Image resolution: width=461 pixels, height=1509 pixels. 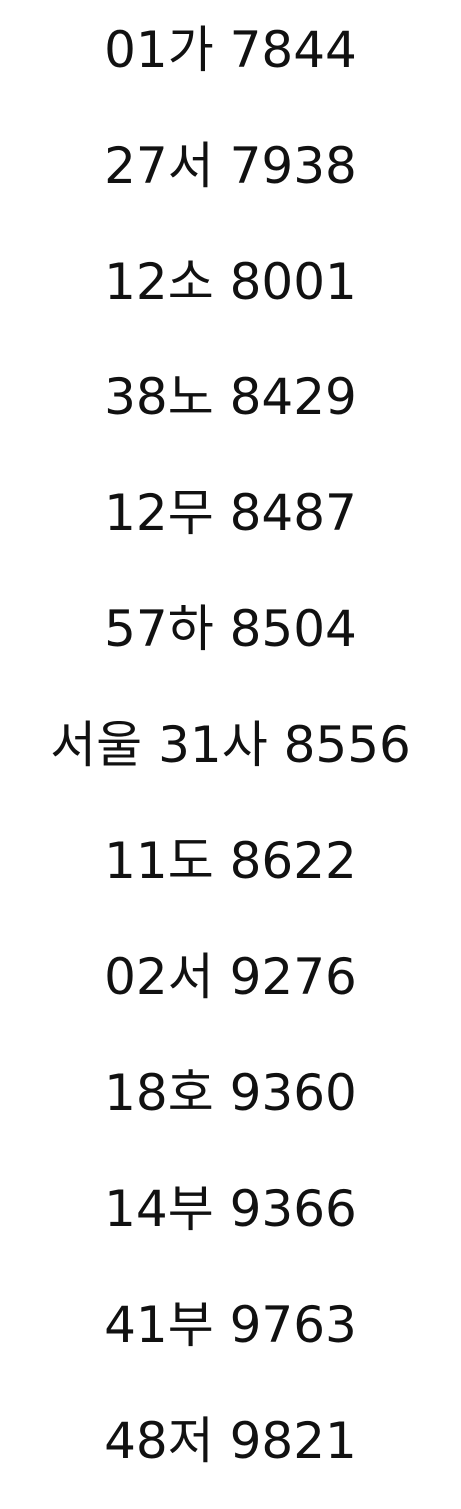 What do you see at coordinates (230, 977) in the screenshot?
I see `list-item: 02서 9276` at bounding box center [230, 977].